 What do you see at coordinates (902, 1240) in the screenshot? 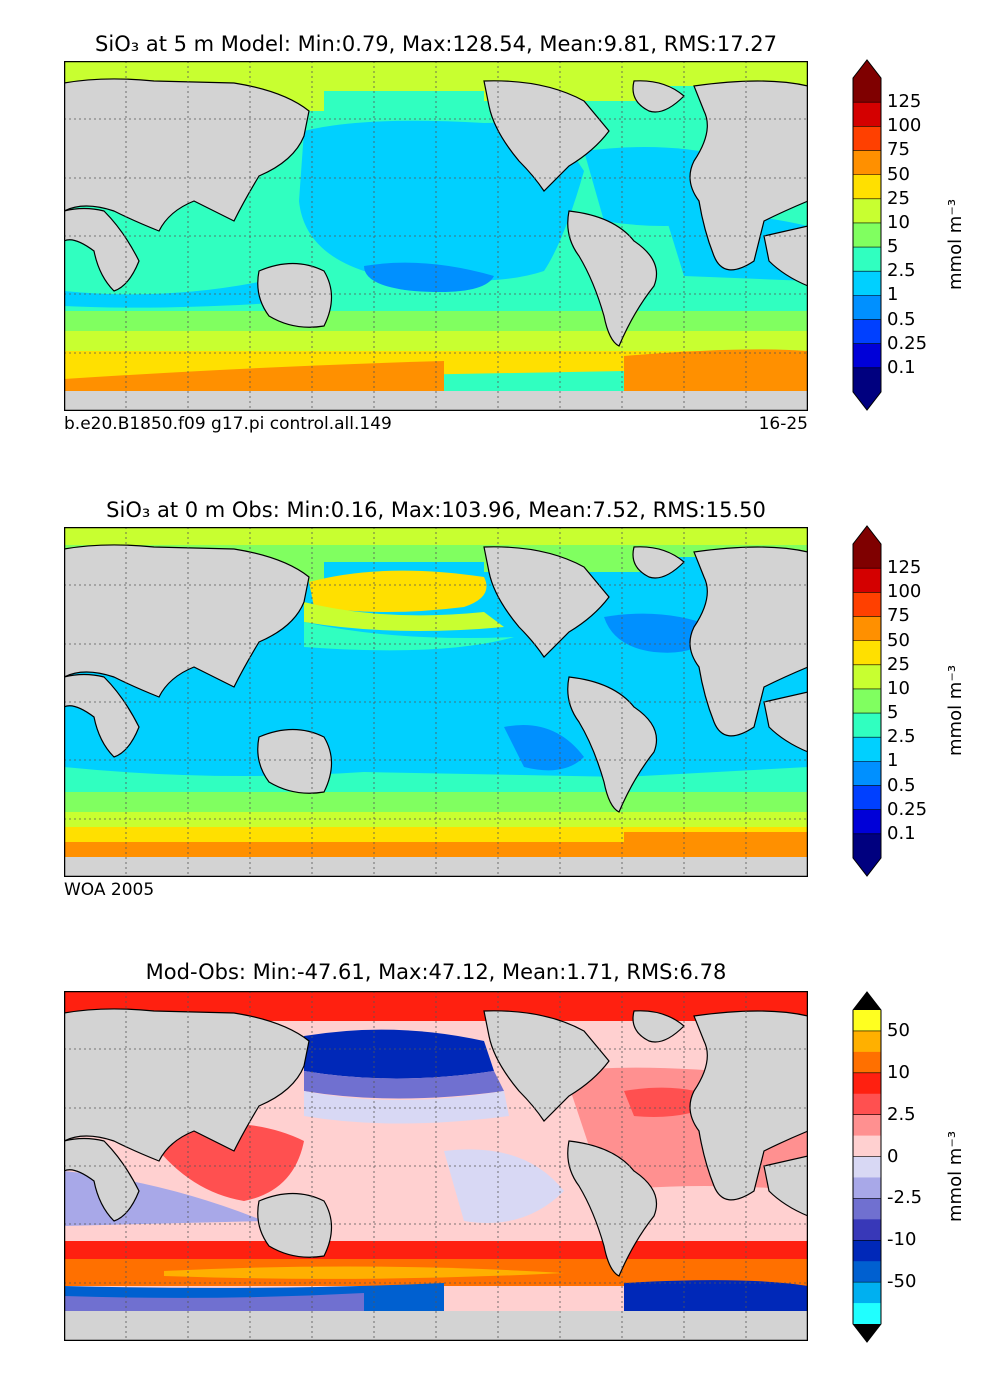
I see `colorbar-tick-label: -10` at bounding box center [902, 1240].